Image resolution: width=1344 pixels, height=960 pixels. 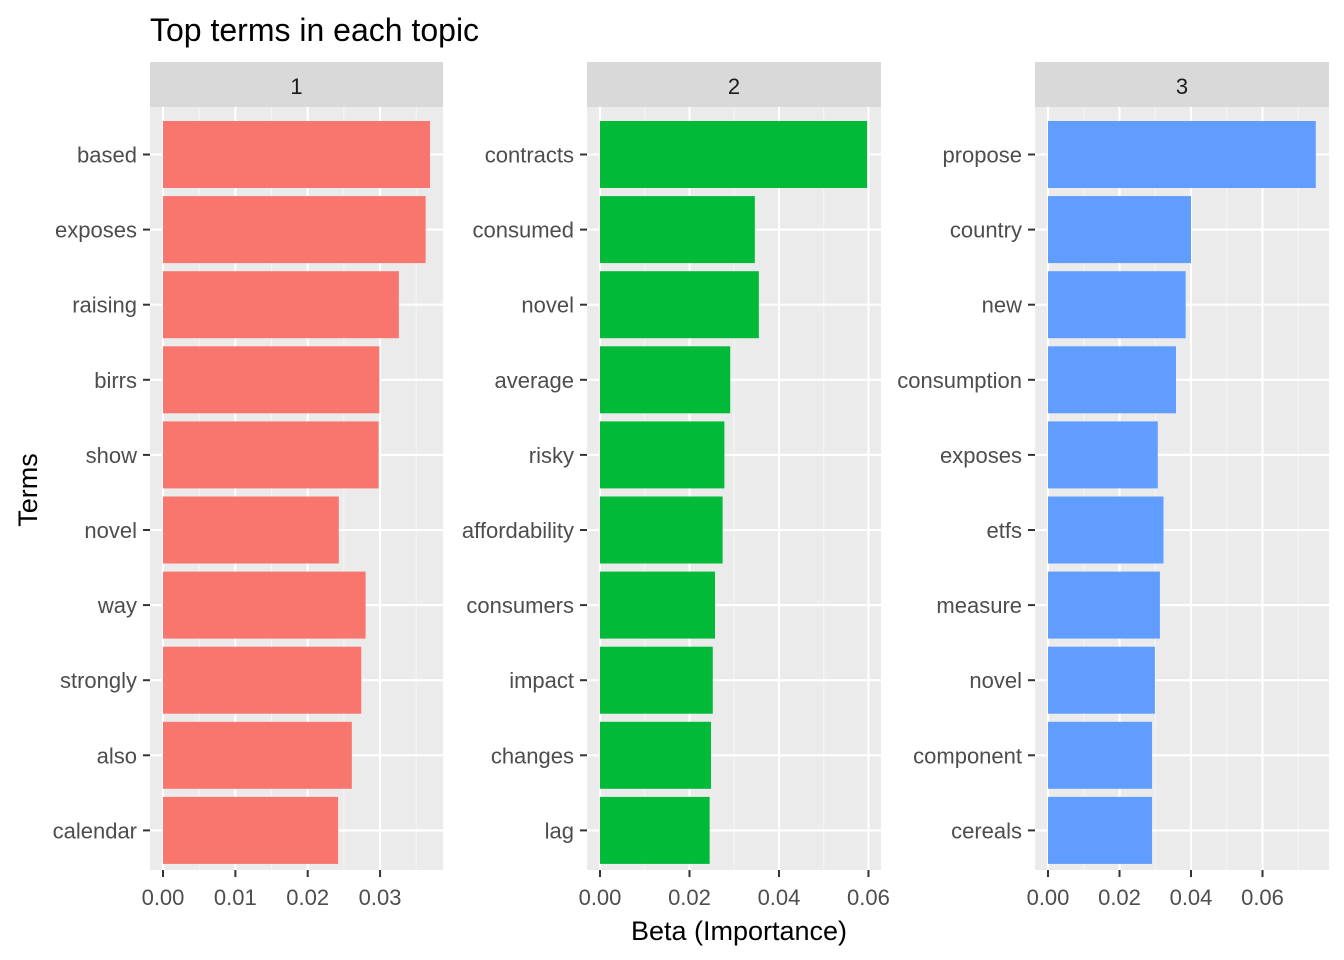 What do you see at coordinates (979, 605) in the screenshot?
I see `y-tick-label: measure` at bounding box center [979, 605].